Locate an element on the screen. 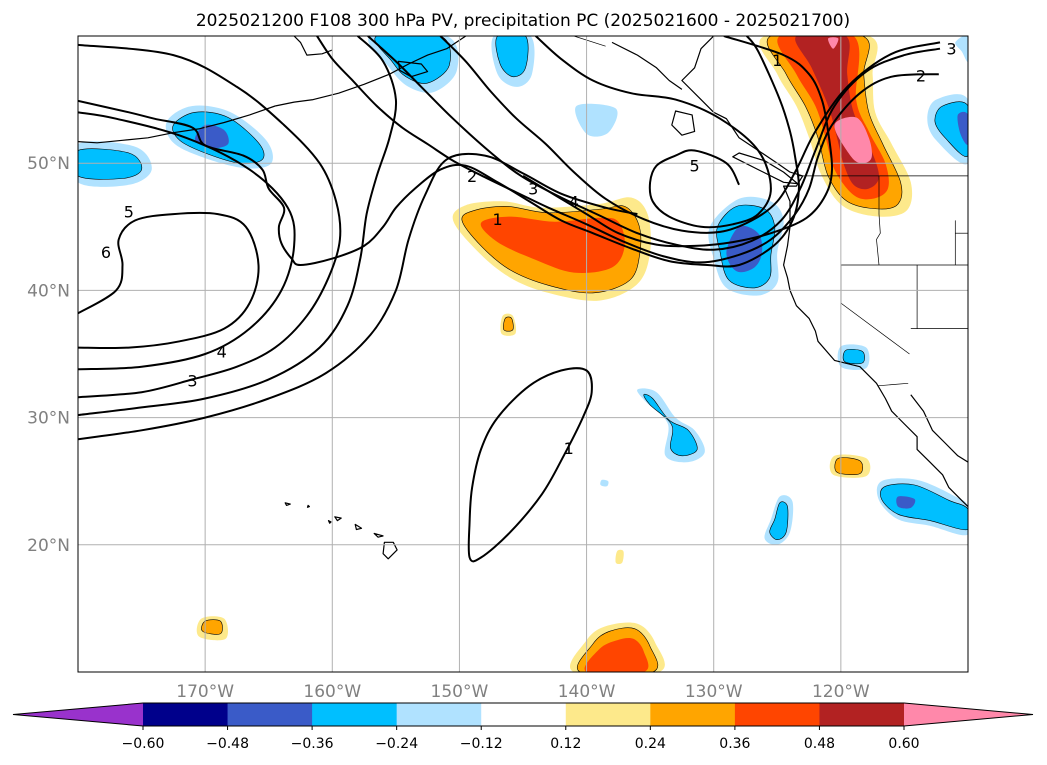 Image resolution: width=1047 pixels, height=765 pixels. y-tick-label: 20°N is located at coordinates (48, 546).